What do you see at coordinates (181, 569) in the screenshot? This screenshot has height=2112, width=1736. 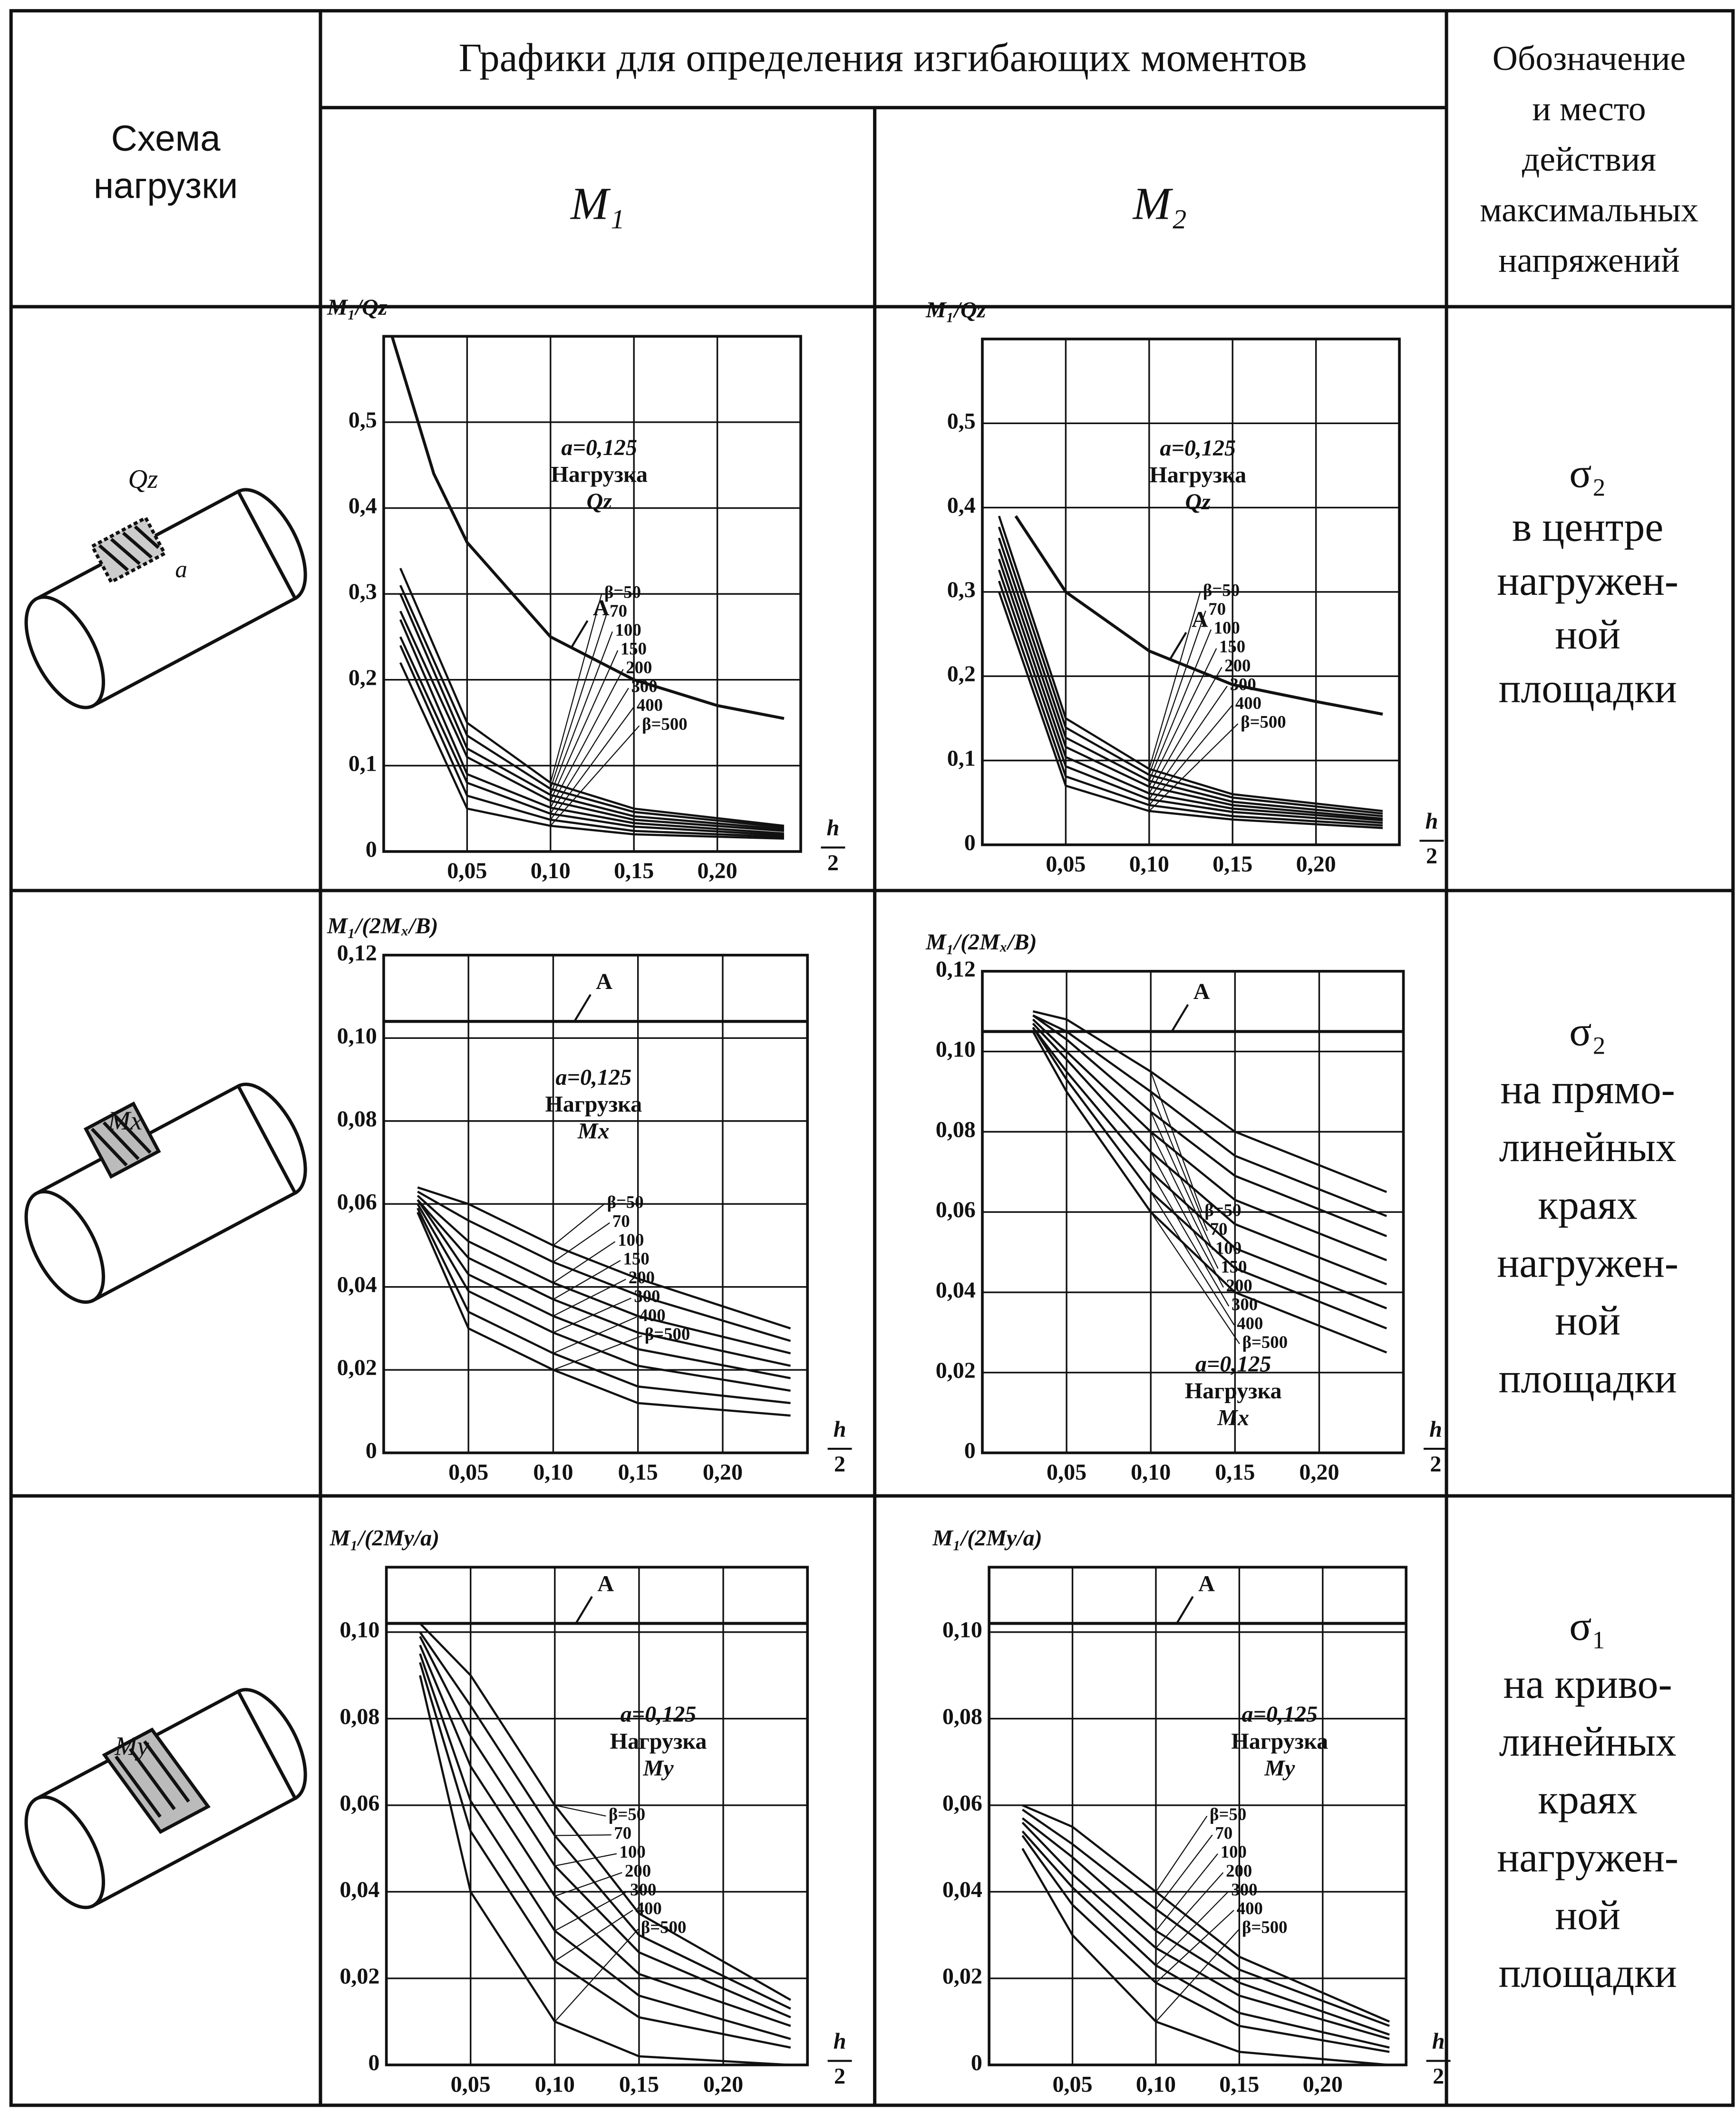 I see `scheme-dimension: a` at bounding box center [181, 569].